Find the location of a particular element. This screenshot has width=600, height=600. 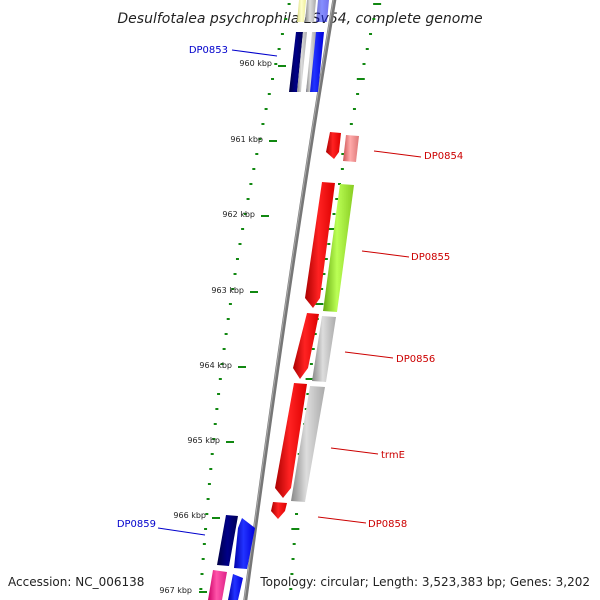

gene-label: DP0856 is located at coordinates (415, 359).